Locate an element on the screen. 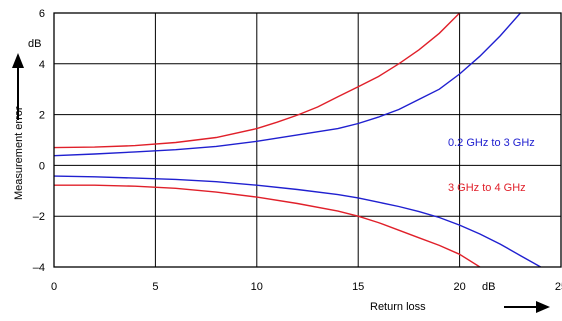 The width and height of the screenshot is (562, 321). y-axis-arrow-icon is located at coordinates (18, 86).